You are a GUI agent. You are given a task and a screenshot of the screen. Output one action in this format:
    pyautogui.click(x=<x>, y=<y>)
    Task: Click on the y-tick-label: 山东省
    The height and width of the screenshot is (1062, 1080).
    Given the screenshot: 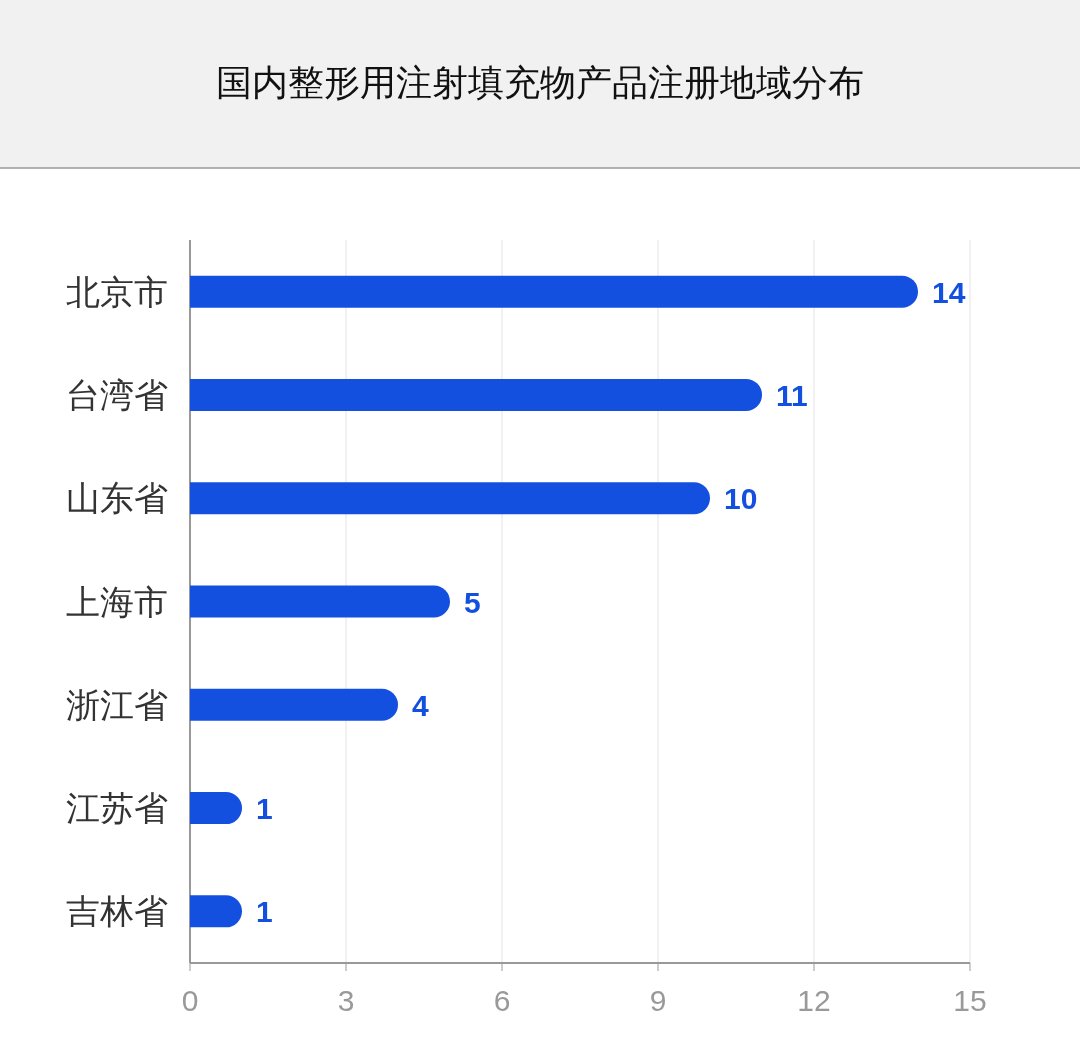 What is the action you would take?
    pyautogui.click(x=117, y=498)
    